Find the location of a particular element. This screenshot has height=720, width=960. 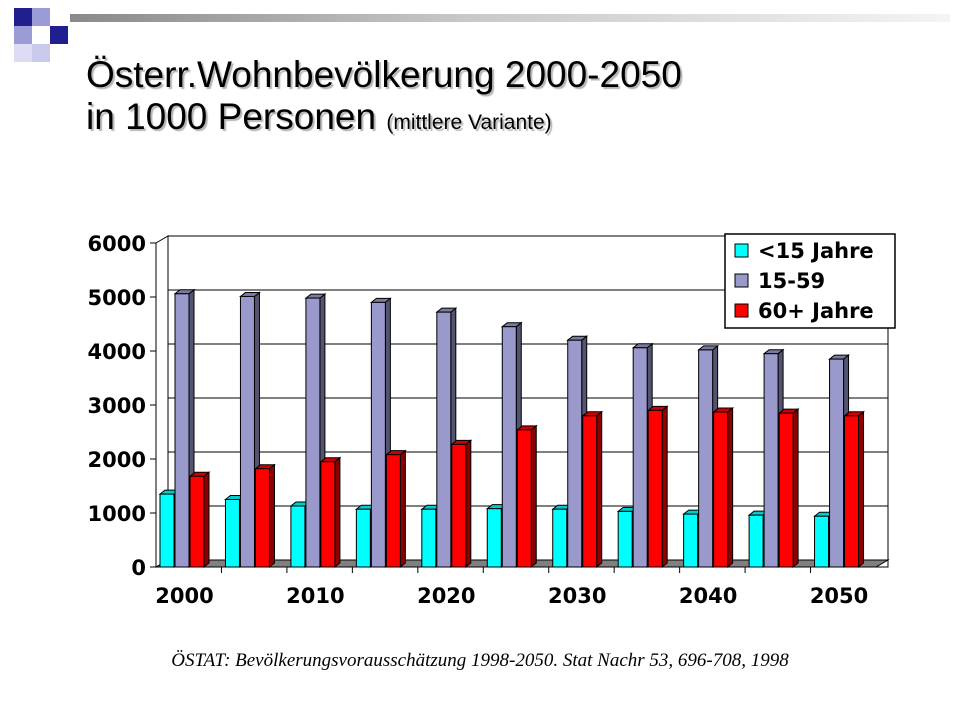

x-tick-label-2020: 2020 is located at coordinates (446, 596).